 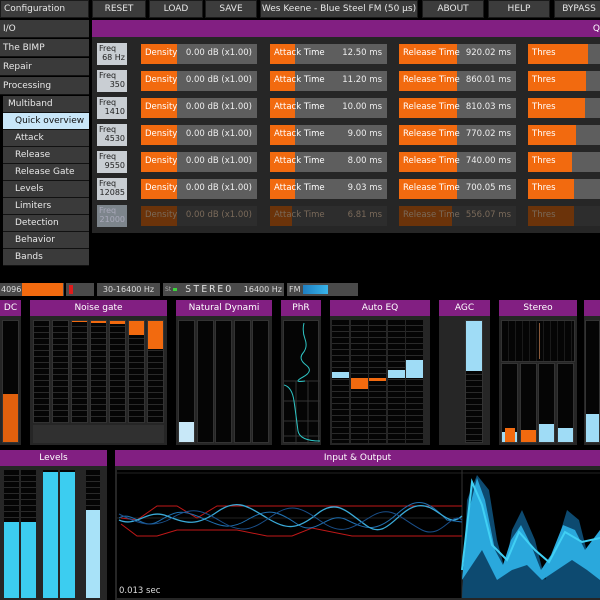 I want to click on attack-time-slider: Attack Time 6.81 ms, so click(x=328, y=216).